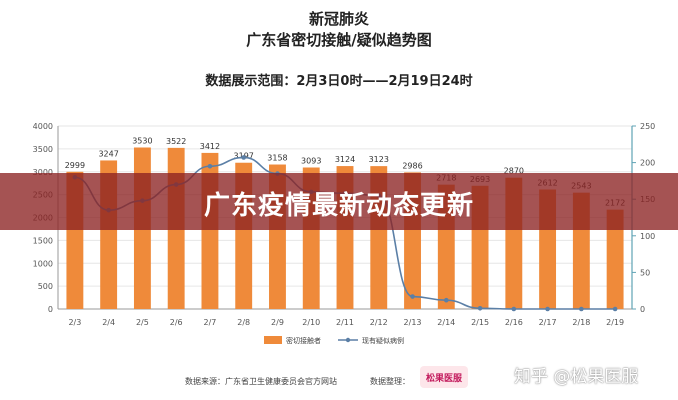 The width and height of the screenshot is (678, 400). Describe the element at coordinates (413, 322) in the screenshot. I see `x-tick-label: 2/13` at that location.